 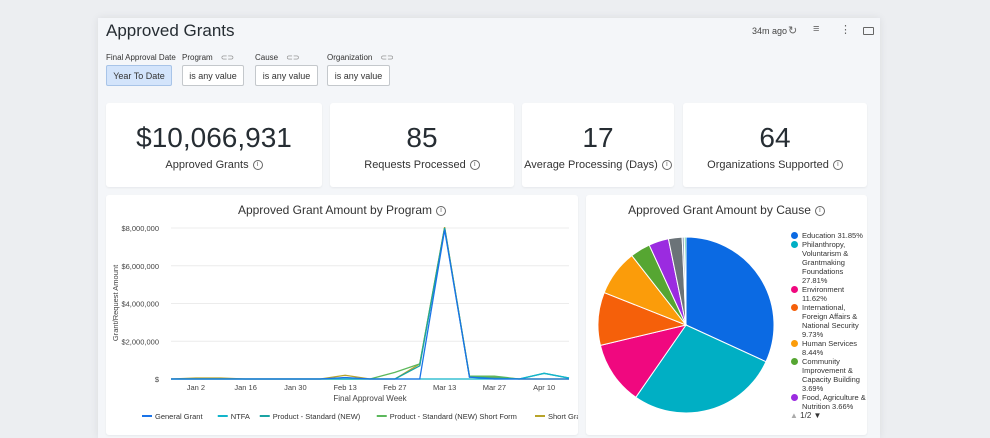 What do you see at coordinates (544, 387) in the screenshot?
I see `x-tick-label: Apr 10` at bounding box center [544, 387].